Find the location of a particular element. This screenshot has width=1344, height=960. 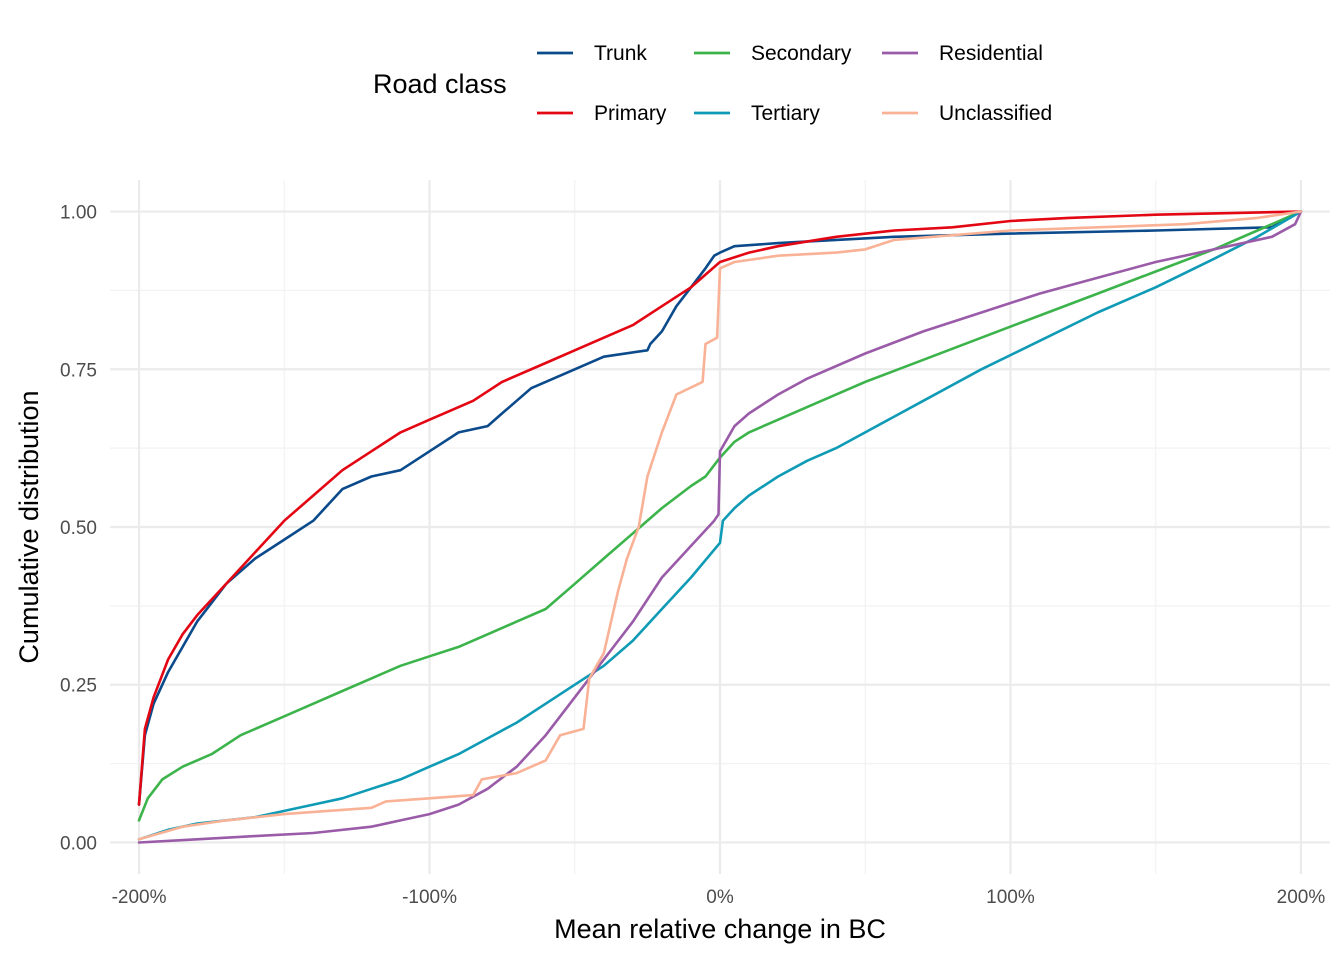

x-tick-label: 0% is located at coordinates (720, 897).